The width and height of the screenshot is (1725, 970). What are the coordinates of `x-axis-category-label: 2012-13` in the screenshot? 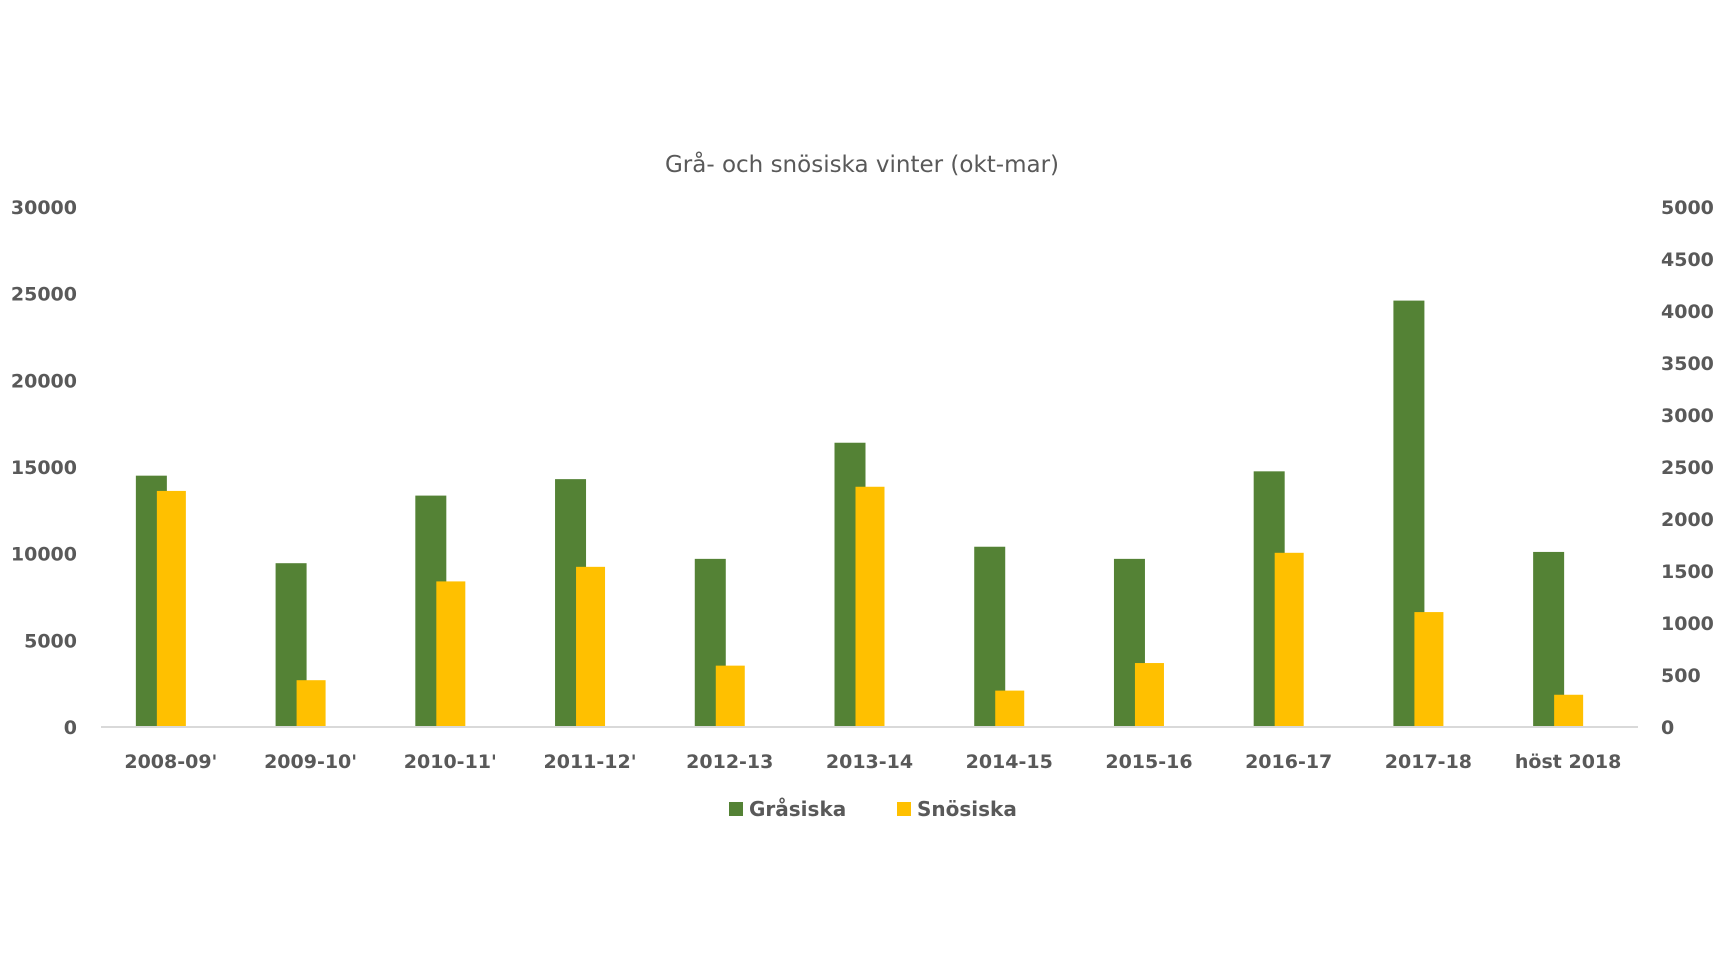 It's located at (729, 762).